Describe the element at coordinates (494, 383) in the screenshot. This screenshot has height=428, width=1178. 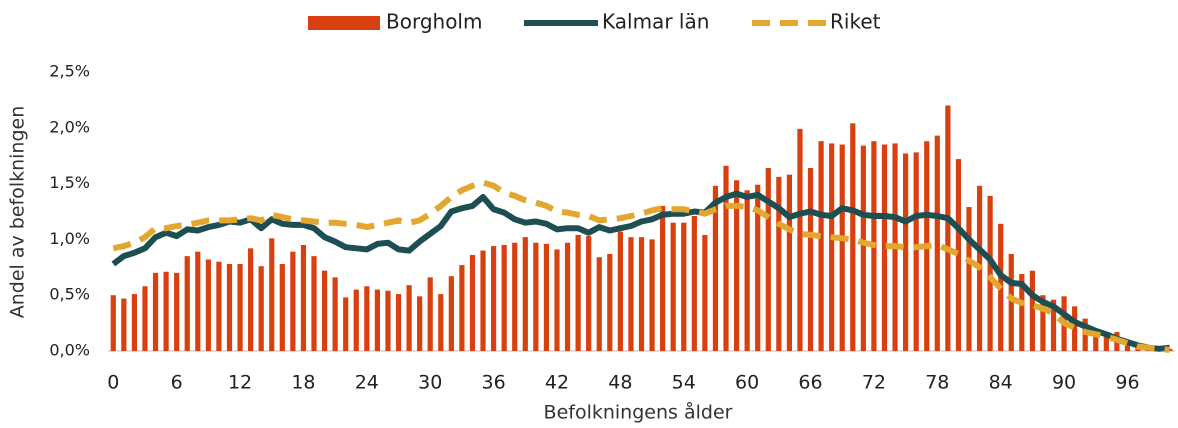
I see `x-tick-label: 36` at that location.